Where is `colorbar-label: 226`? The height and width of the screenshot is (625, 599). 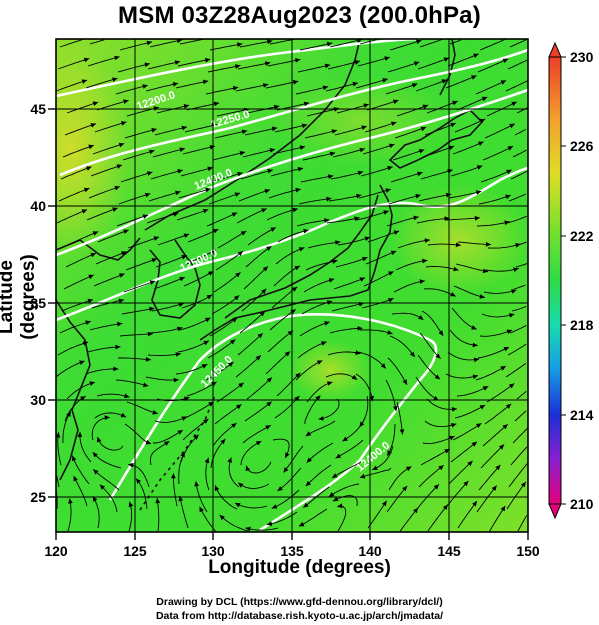
colorbar-label: 226 is located at coordinates (582, 146).